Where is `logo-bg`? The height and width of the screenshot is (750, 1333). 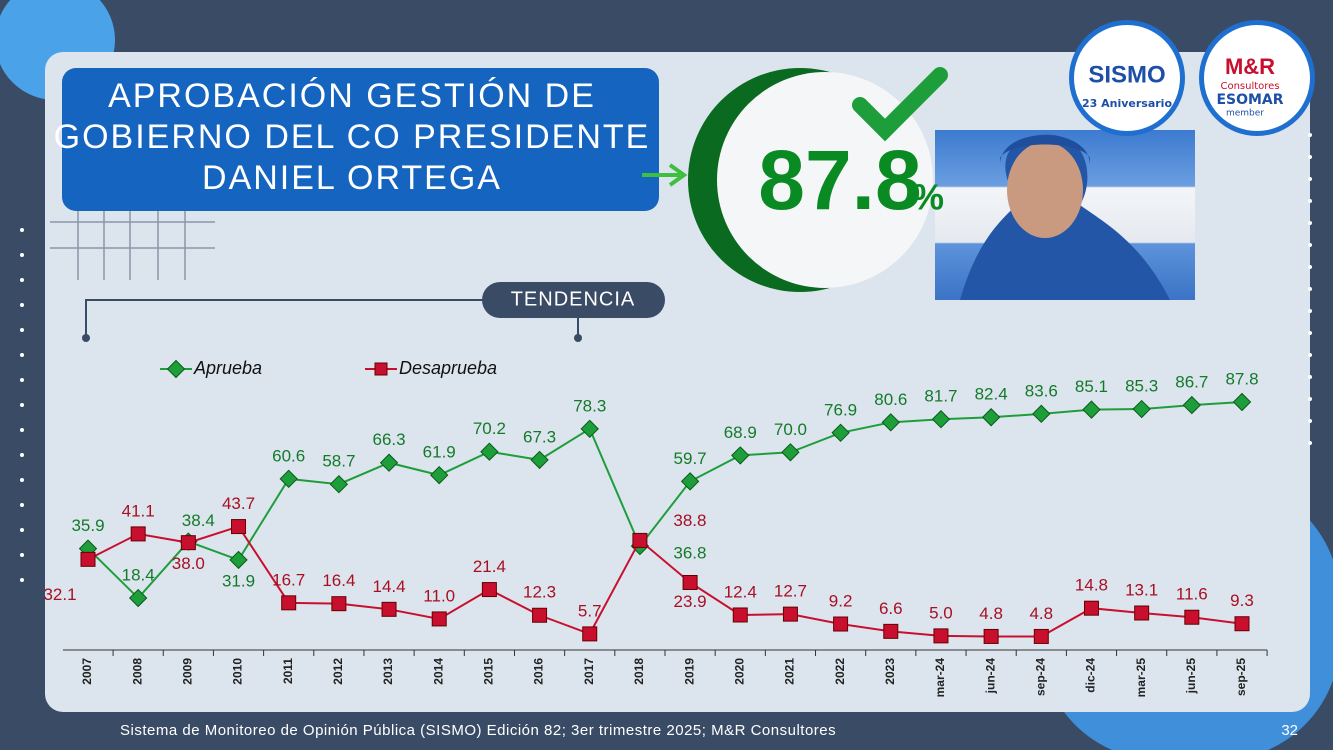 logo-bg is located at coordinates (1127, 78).